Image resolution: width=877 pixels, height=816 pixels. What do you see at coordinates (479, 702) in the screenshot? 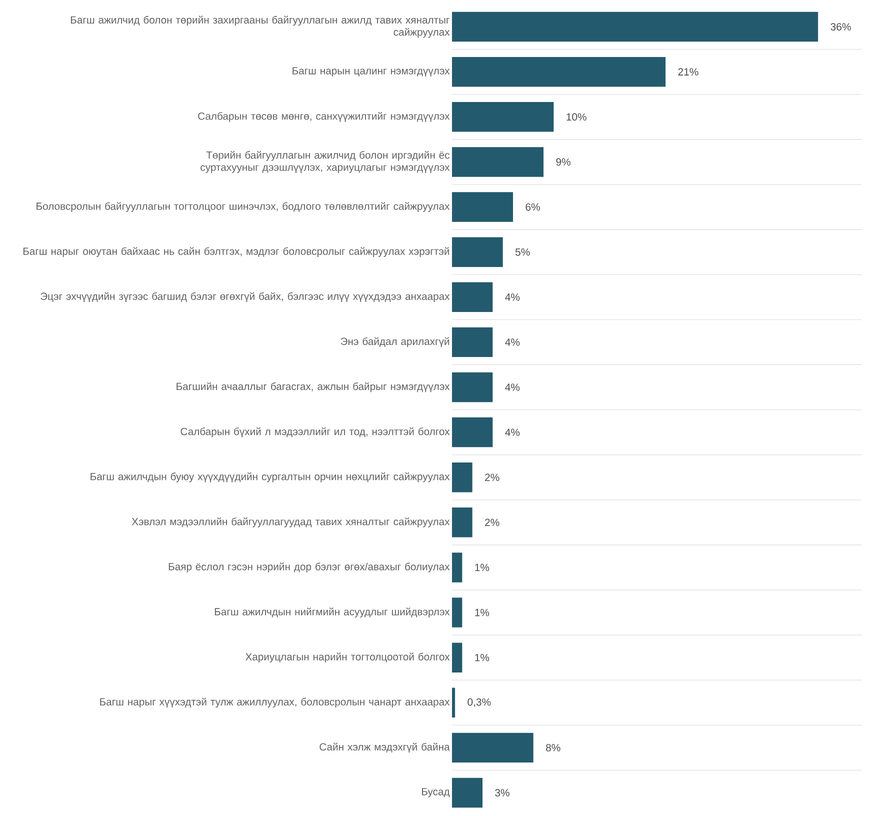
I see `data-label: 0,3%` at bounding box center [479, 702].